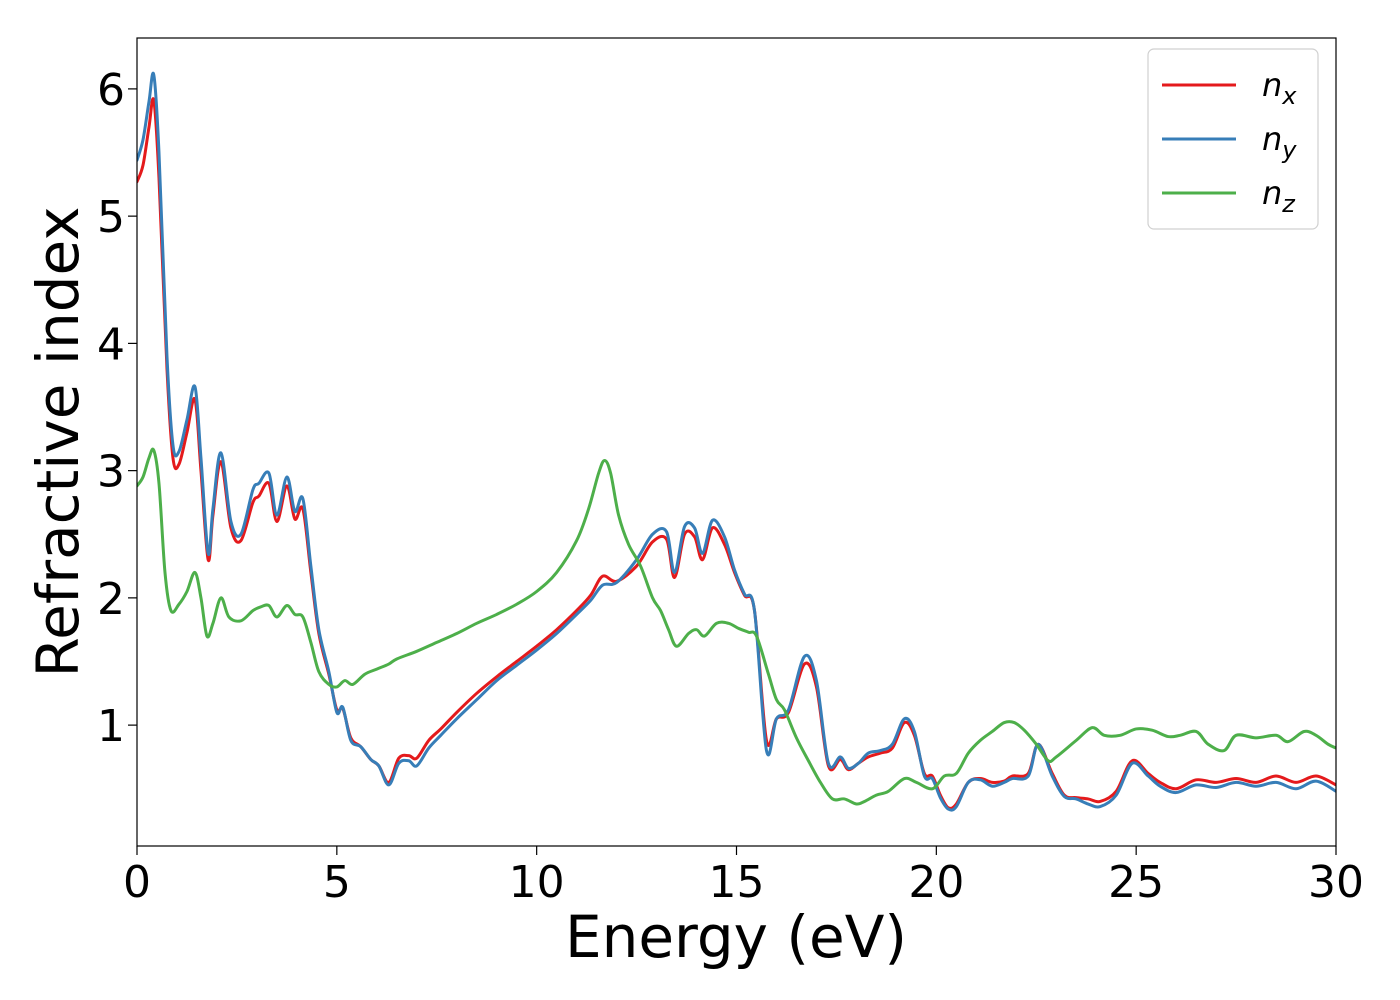 This screenshot has height=1000, width=1400. Describe the element at coordinates (1279, 142) in the screenshot. I see `legend-label-n-y: ny` at that location.